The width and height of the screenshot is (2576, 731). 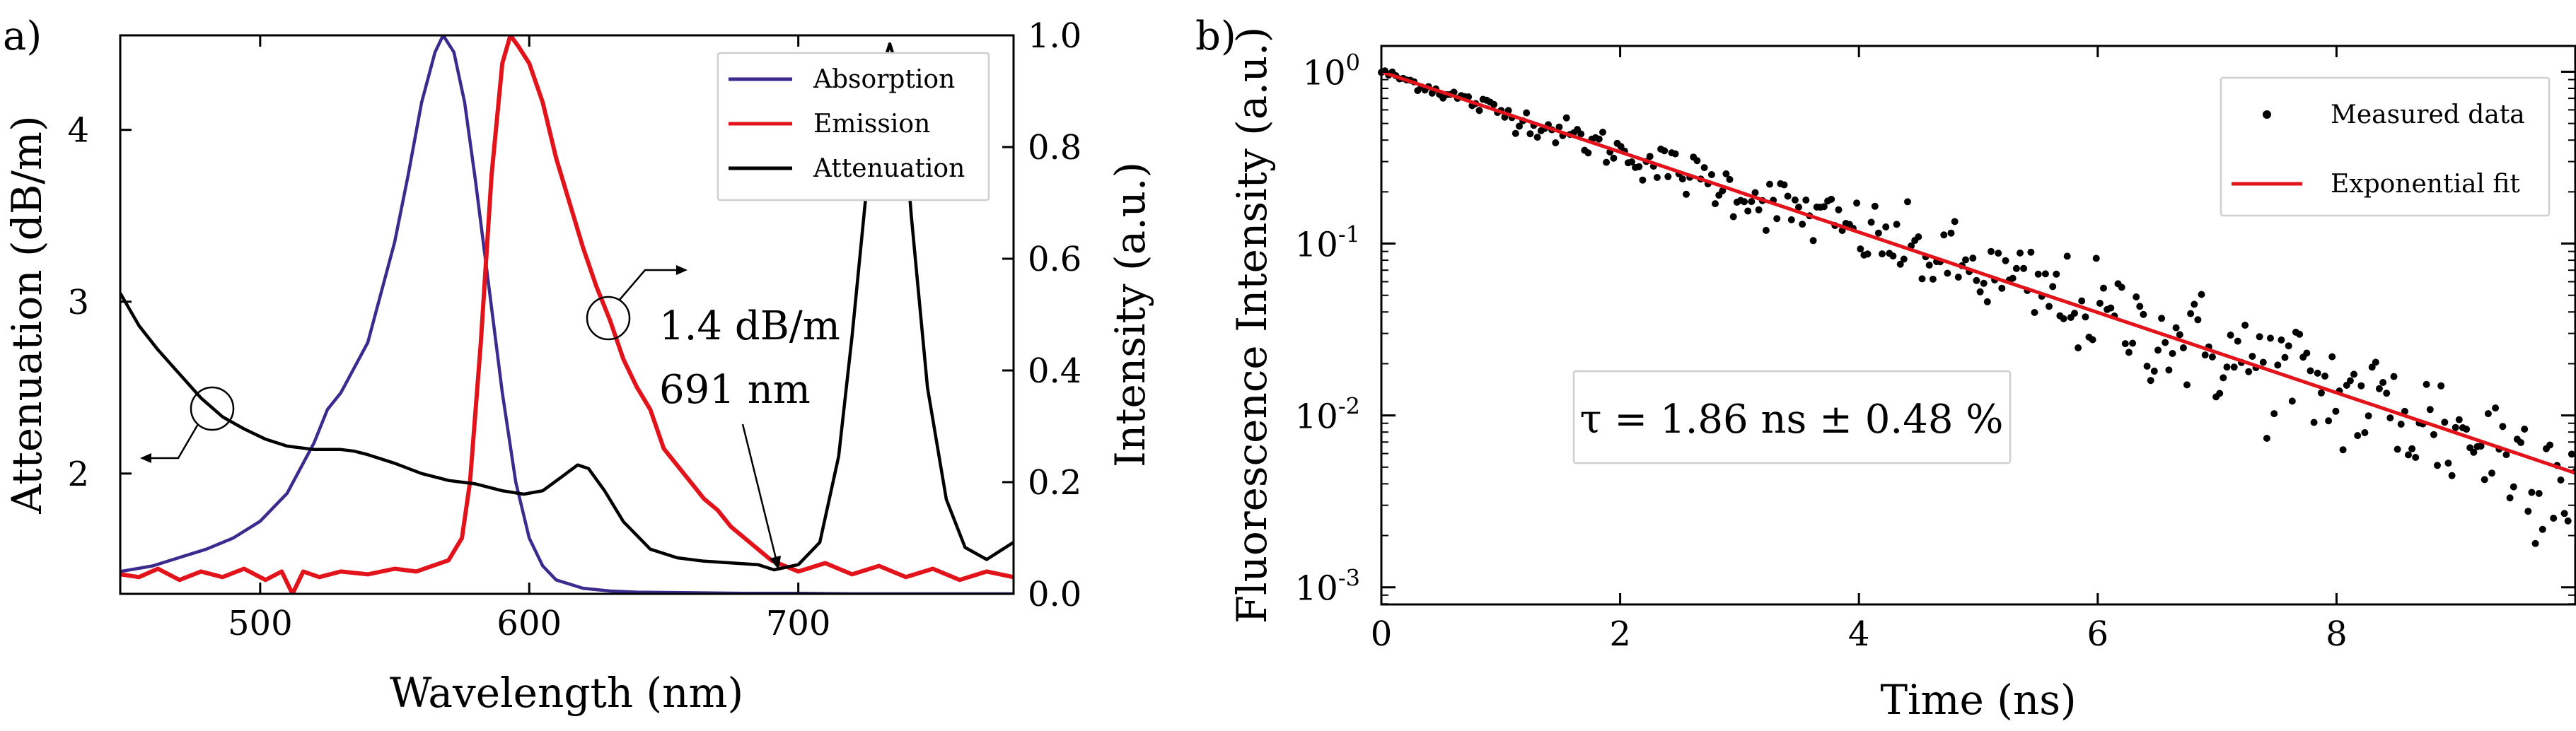 What do you see at coordinates (1978, 700) in the screenshot?
I see `panel-b-xlabel: Time (ns)` at bounding box center [1978, 700].